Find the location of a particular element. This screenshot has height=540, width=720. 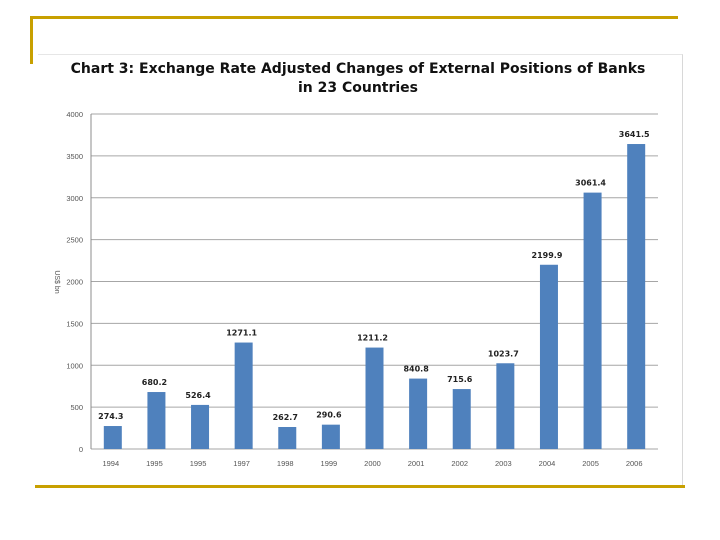

data-label-5: 290.6 is located at coordinates (329, 415).